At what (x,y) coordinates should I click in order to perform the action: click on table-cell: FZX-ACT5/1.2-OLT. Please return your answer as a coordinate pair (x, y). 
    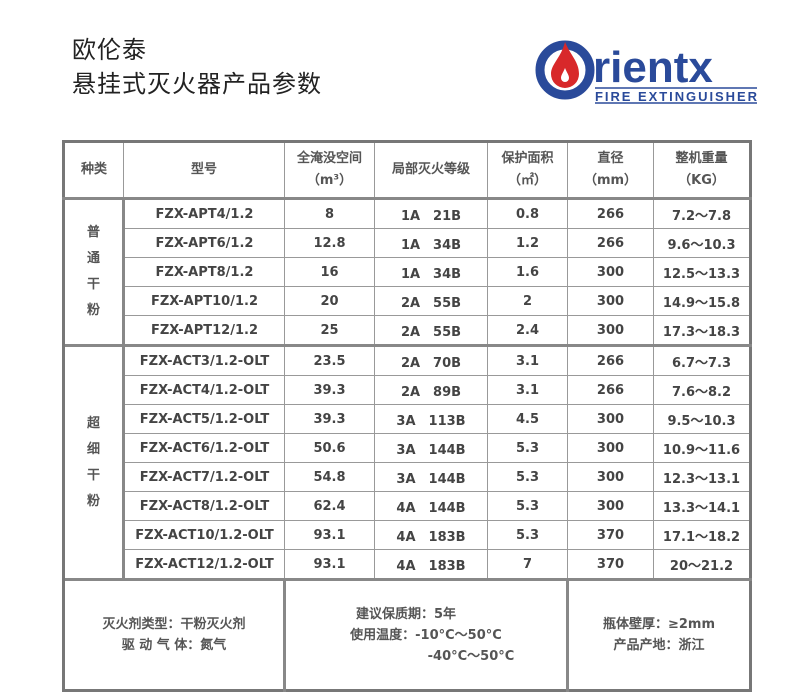
    Looking at the image, I should click on (204, 419).